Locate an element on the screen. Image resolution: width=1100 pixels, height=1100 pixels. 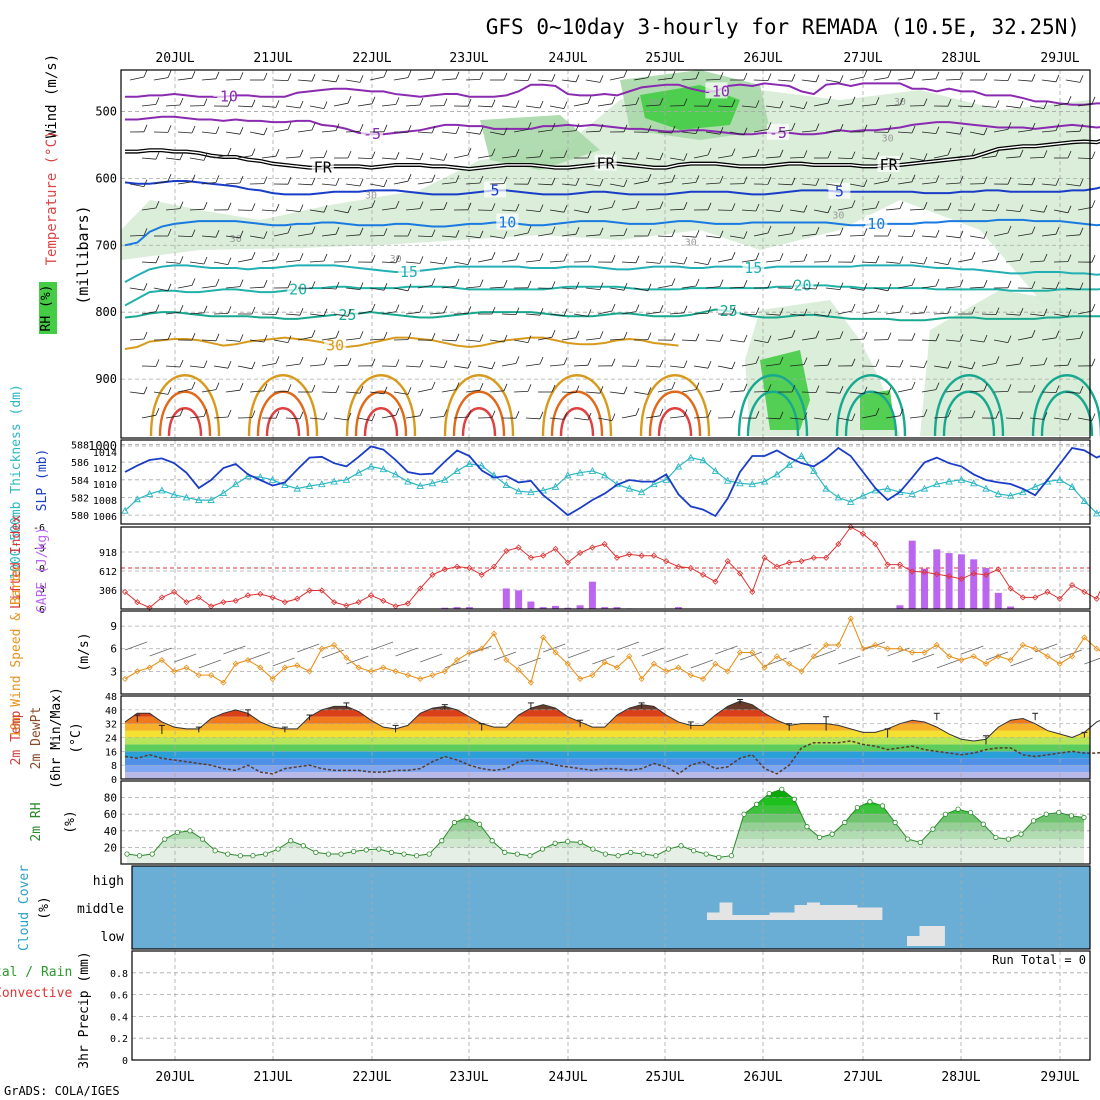
axis-title-lifted-index: Lifted Index is located at coordinates (16, 562).